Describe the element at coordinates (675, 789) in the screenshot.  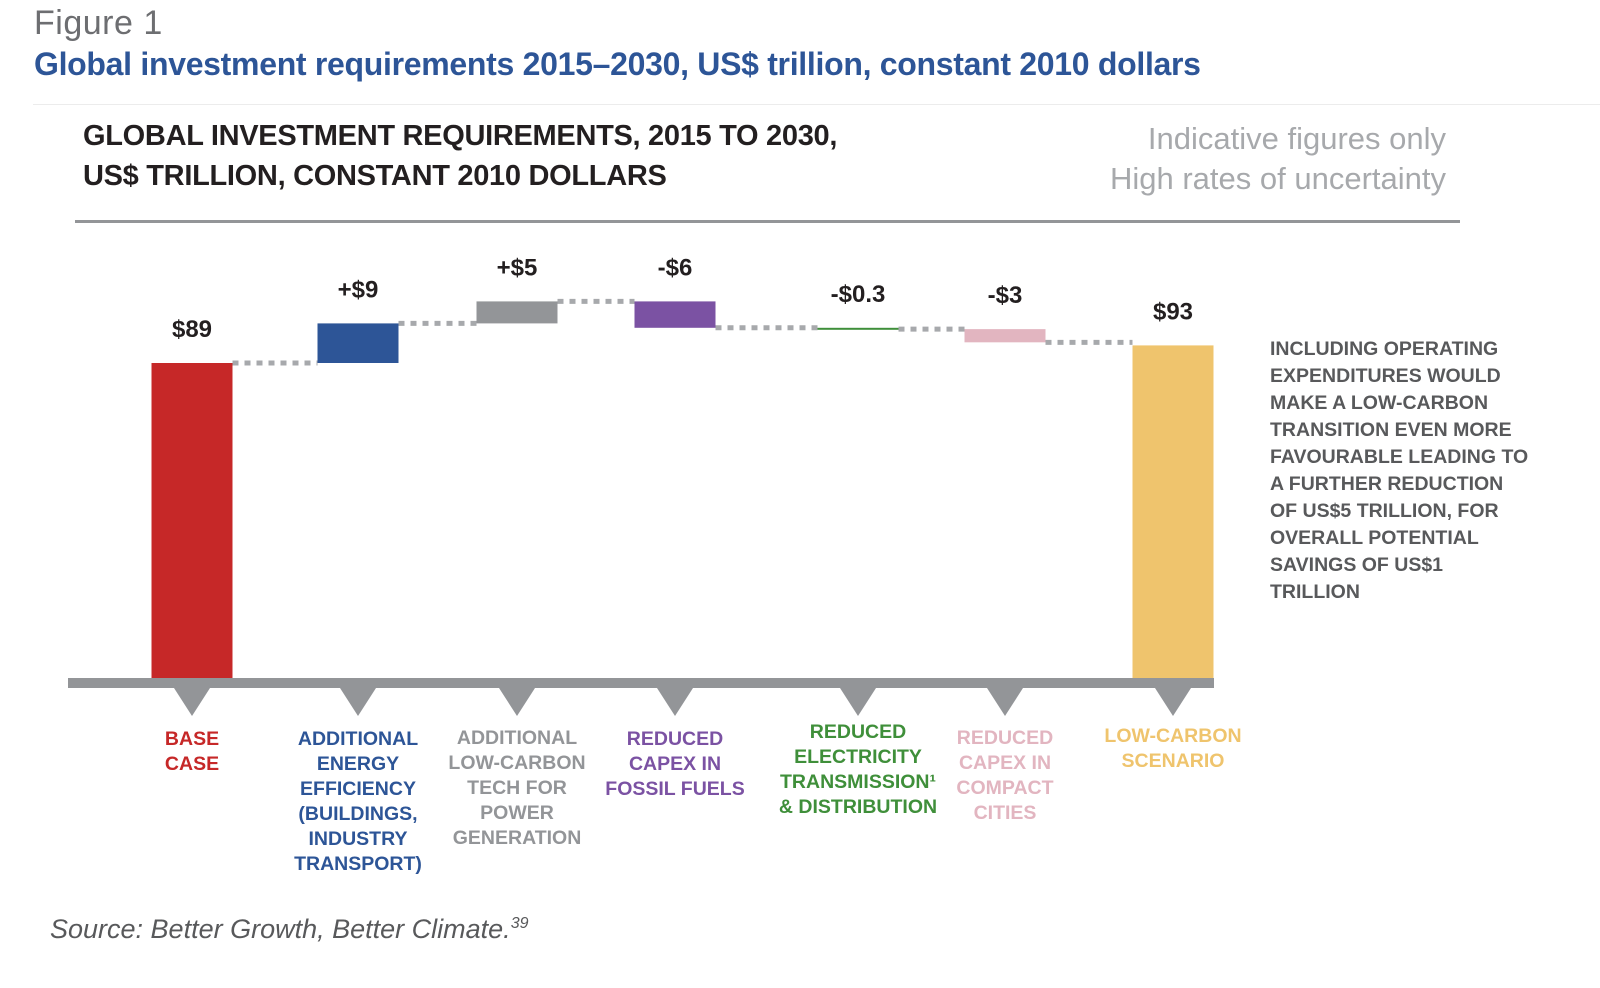
I see `category-label-line: FOSSIL FUELS` at that location.